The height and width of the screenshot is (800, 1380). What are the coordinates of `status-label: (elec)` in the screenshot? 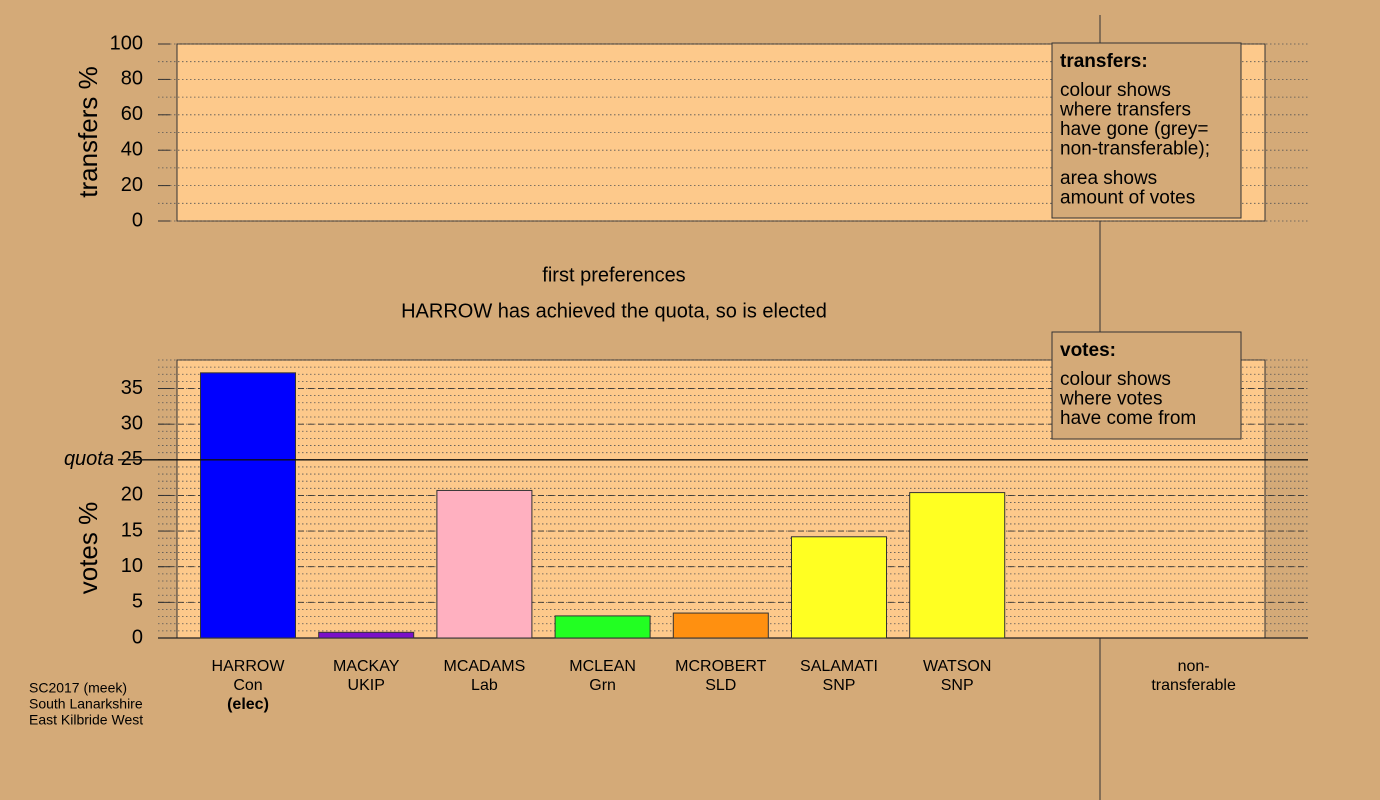 It's located at (248, 704).